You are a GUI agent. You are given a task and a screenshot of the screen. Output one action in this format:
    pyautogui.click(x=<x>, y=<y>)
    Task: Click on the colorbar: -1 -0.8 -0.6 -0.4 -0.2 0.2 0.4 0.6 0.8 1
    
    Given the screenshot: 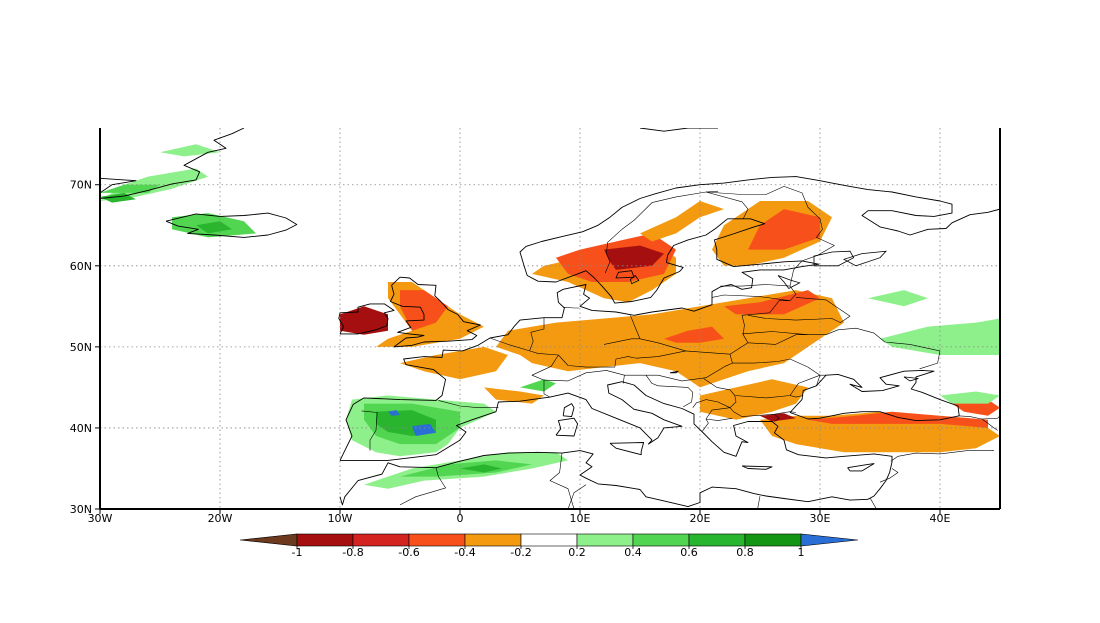 What is the action you would take?
    pyautogui.click(x=549, y=546)
    